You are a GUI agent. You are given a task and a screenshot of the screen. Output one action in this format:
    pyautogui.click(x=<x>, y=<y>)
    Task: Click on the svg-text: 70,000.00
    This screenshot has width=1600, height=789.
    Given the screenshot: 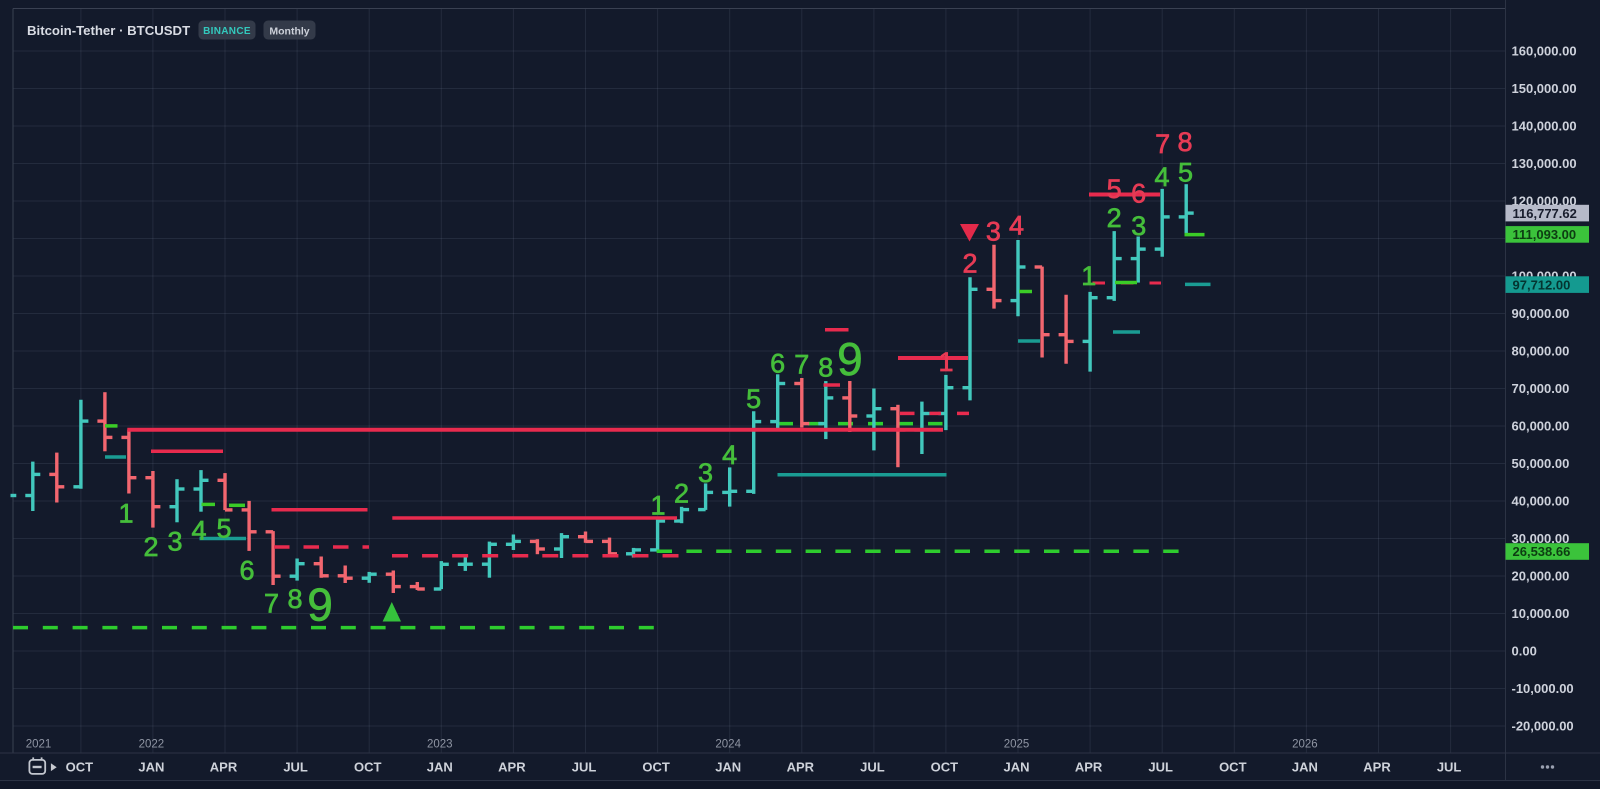 What is the action you would take?
    pyautogui.click(x=1541, y=388)
    